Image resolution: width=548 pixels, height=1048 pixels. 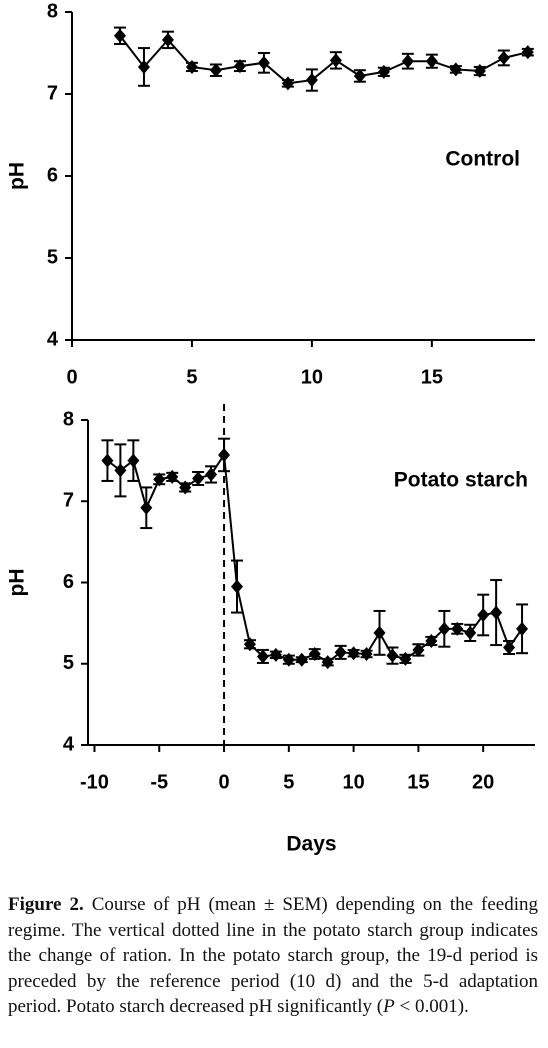 What do you see at coordinates (482, 159) in the screenshot?
I see `annotation: Control` at bounding box center [482, 159].